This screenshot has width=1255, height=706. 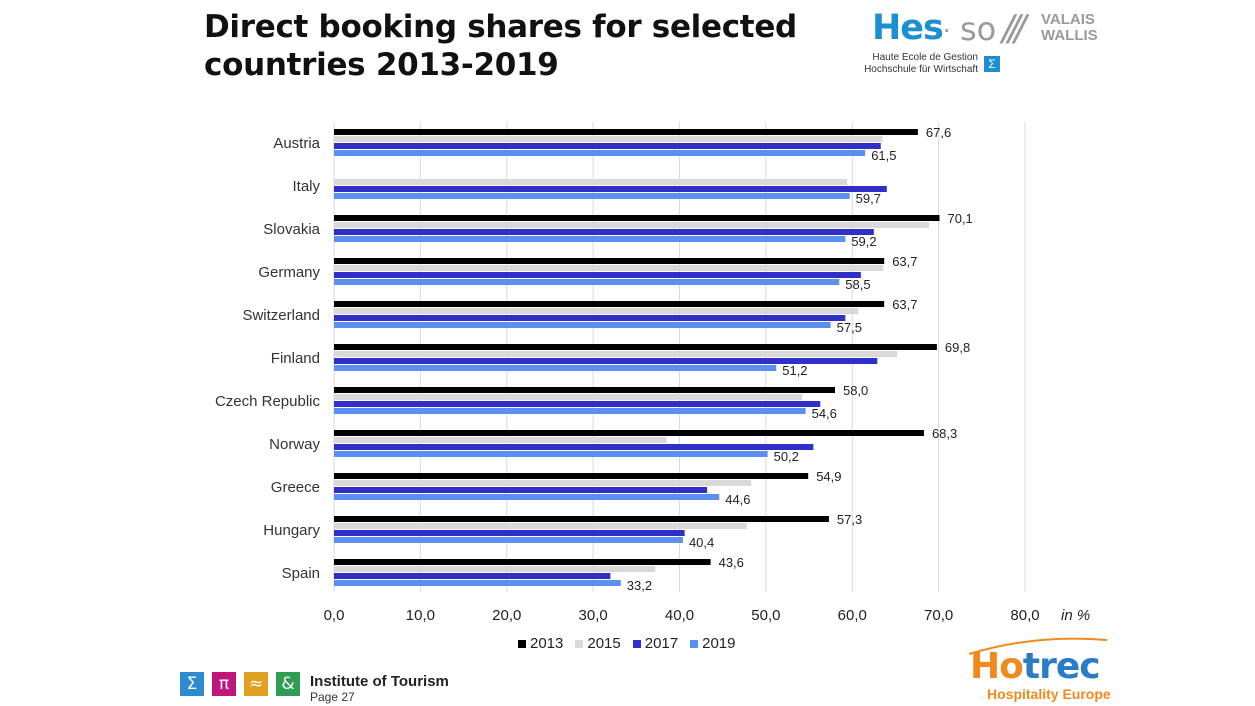 I want to click on hes-logo-region: VALAIS WALLIS, so click(x=1069, y=27).